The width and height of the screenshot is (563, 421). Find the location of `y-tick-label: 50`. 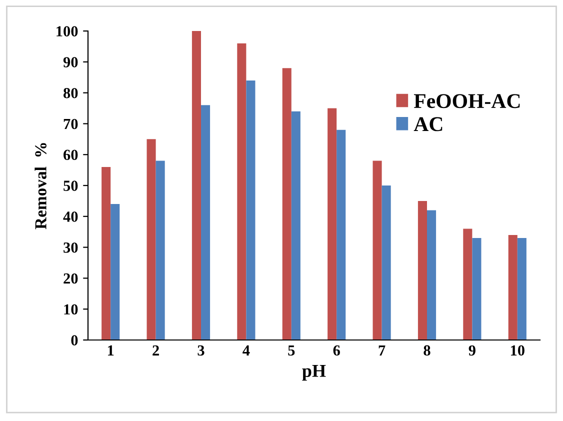

y-tick-label: 50 is located at coordinates (71, 185).